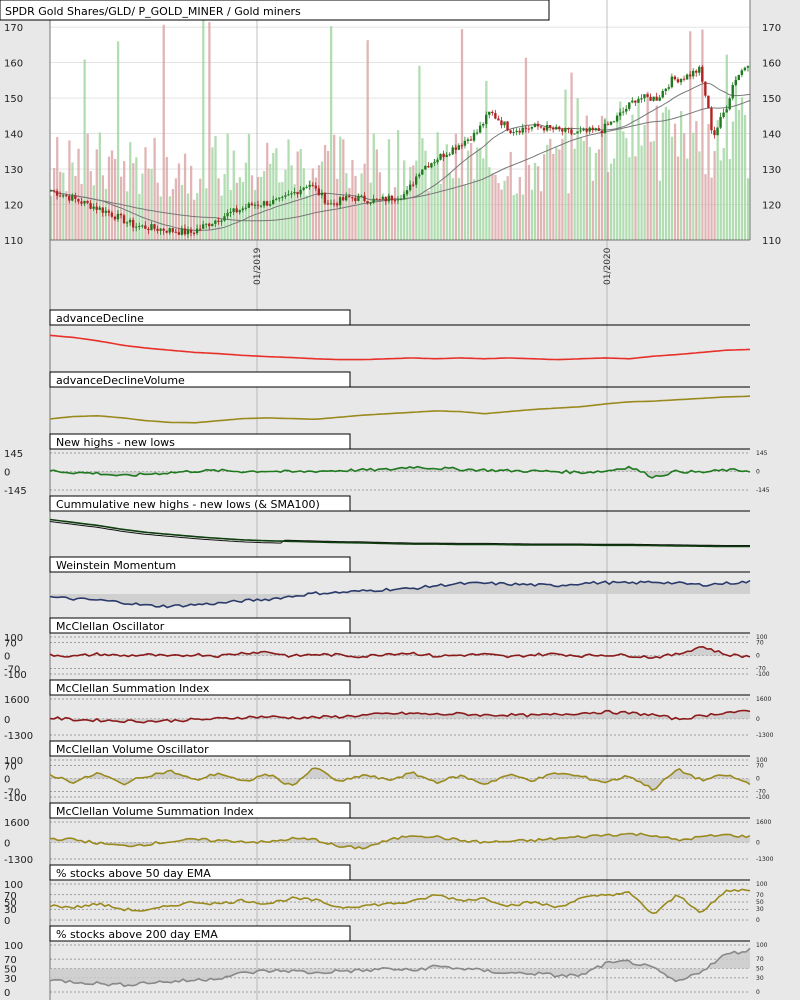  Describe the element at coordinates (400, 967) in the screenshot. I see `indicator-line` at that location.